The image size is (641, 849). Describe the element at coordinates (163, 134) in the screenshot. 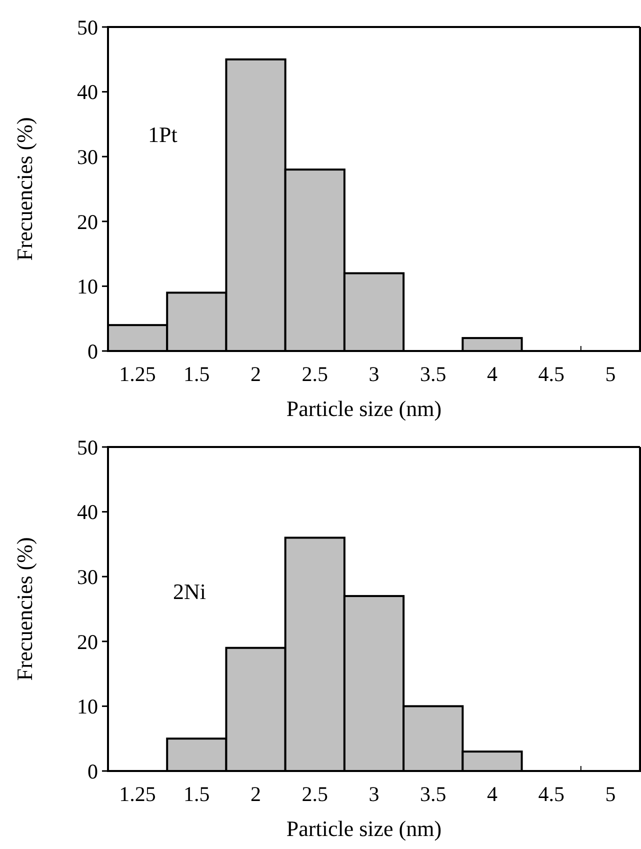

I see `annotation: 1Pt` at that location.